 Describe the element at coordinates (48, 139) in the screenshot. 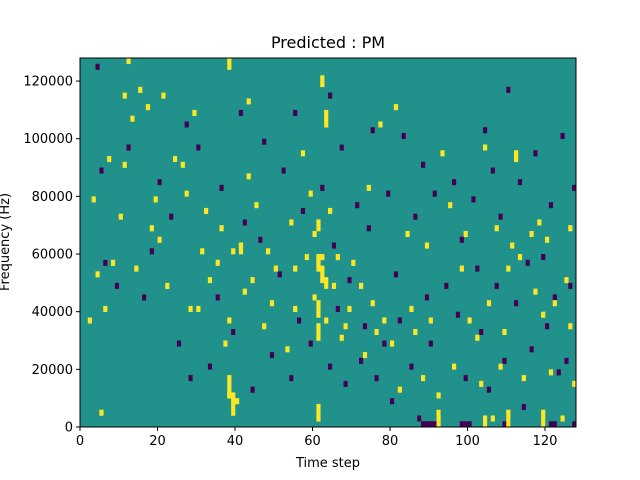

I see `y-tick-label: 100000` at that location.